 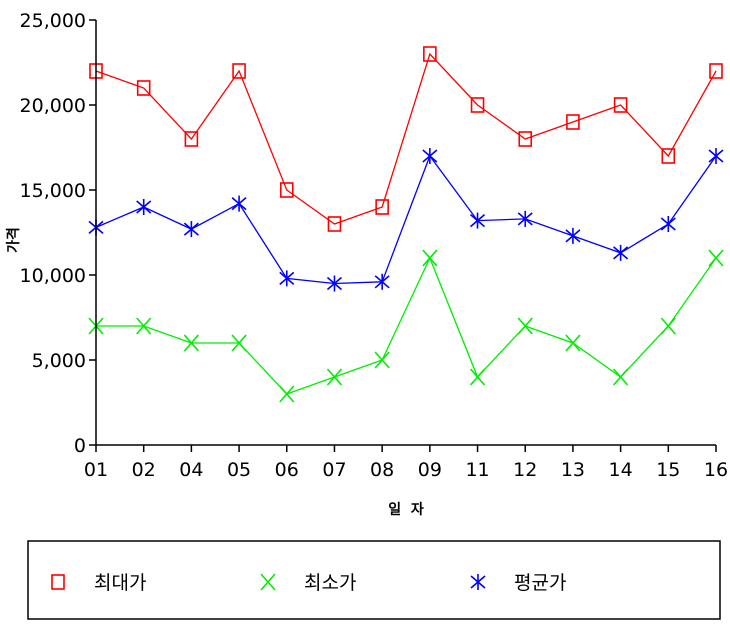 I want to click on x-tick-label: 06, so click(x=287, y=470).